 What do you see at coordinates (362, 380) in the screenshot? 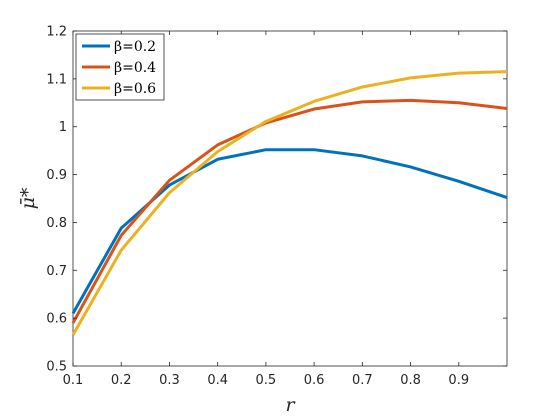
I see `x-tick-label: 0.7` at bounding box center [362, 380].